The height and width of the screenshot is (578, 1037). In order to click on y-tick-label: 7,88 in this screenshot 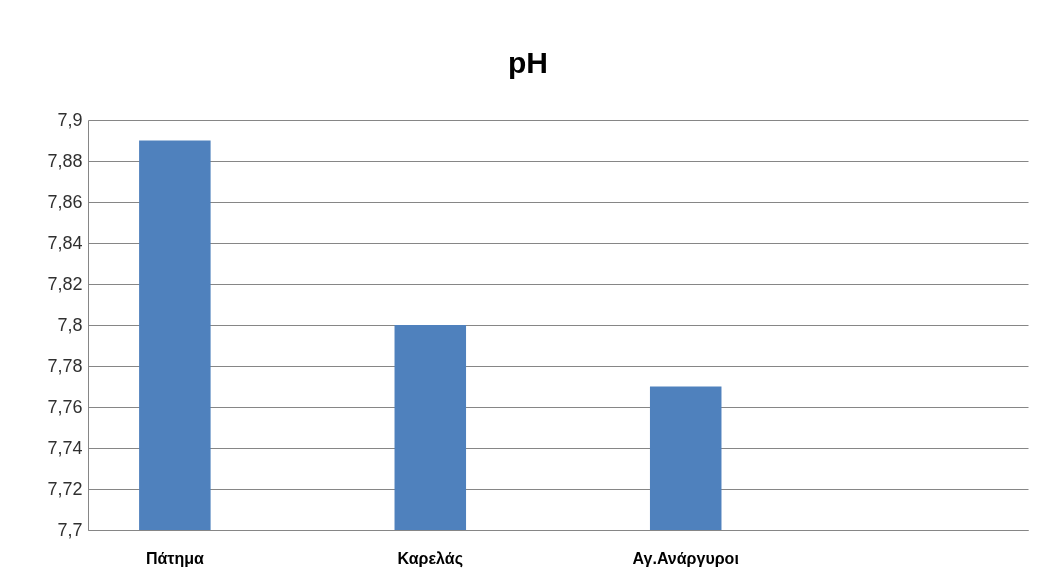, I will do `click(65, 160)`.